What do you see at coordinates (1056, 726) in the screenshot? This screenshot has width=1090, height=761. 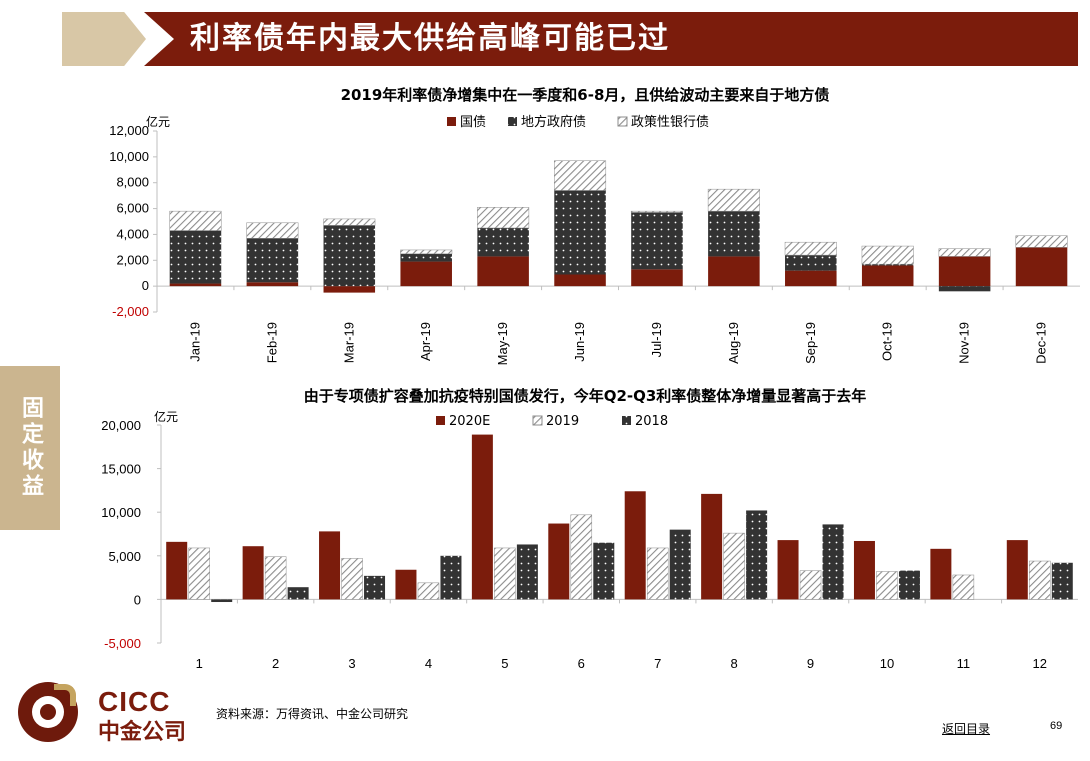 I see `page-number: 69` at bounding box center [1056, 726].